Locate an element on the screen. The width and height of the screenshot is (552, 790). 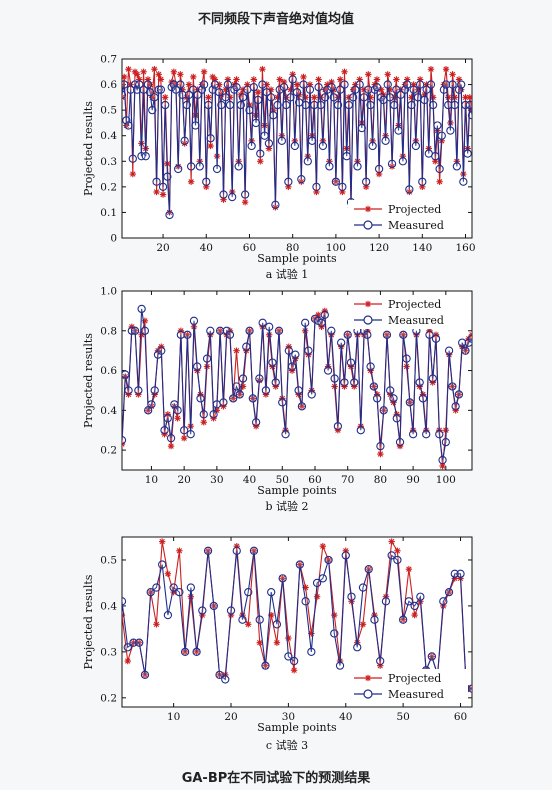
y-tick-label: 0 is located at coordinates (113, 239).